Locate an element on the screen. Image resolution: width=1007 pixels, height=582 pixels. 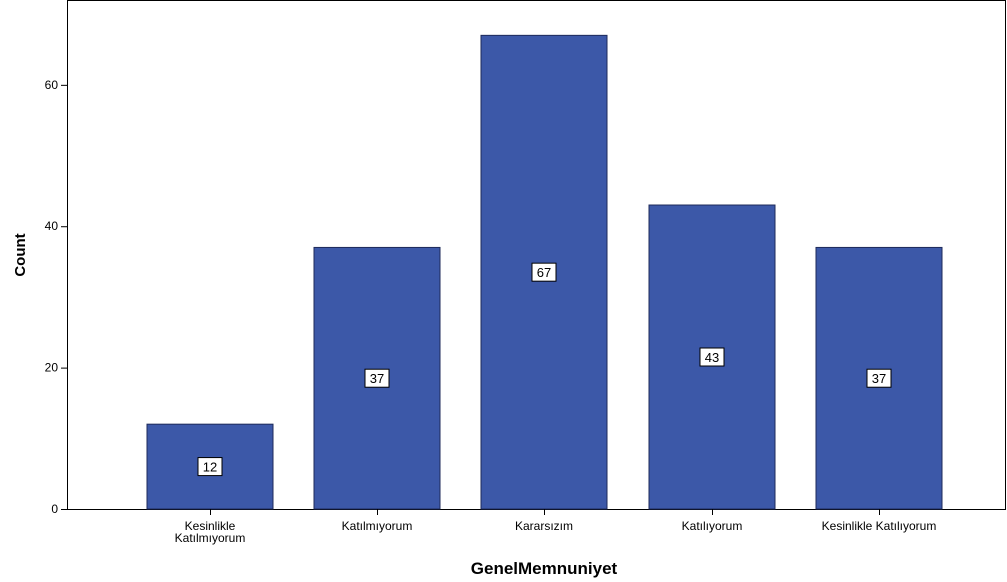
data-label: 67 is located at coordinates (544, 272).